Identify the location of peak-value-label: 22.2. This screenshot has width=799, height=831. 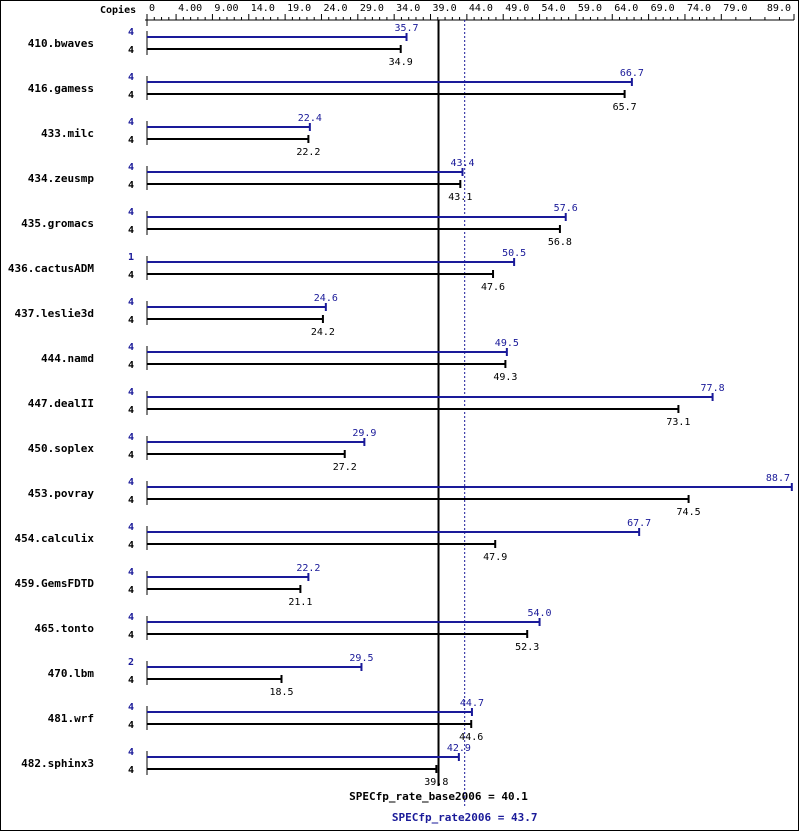
(308, 568).